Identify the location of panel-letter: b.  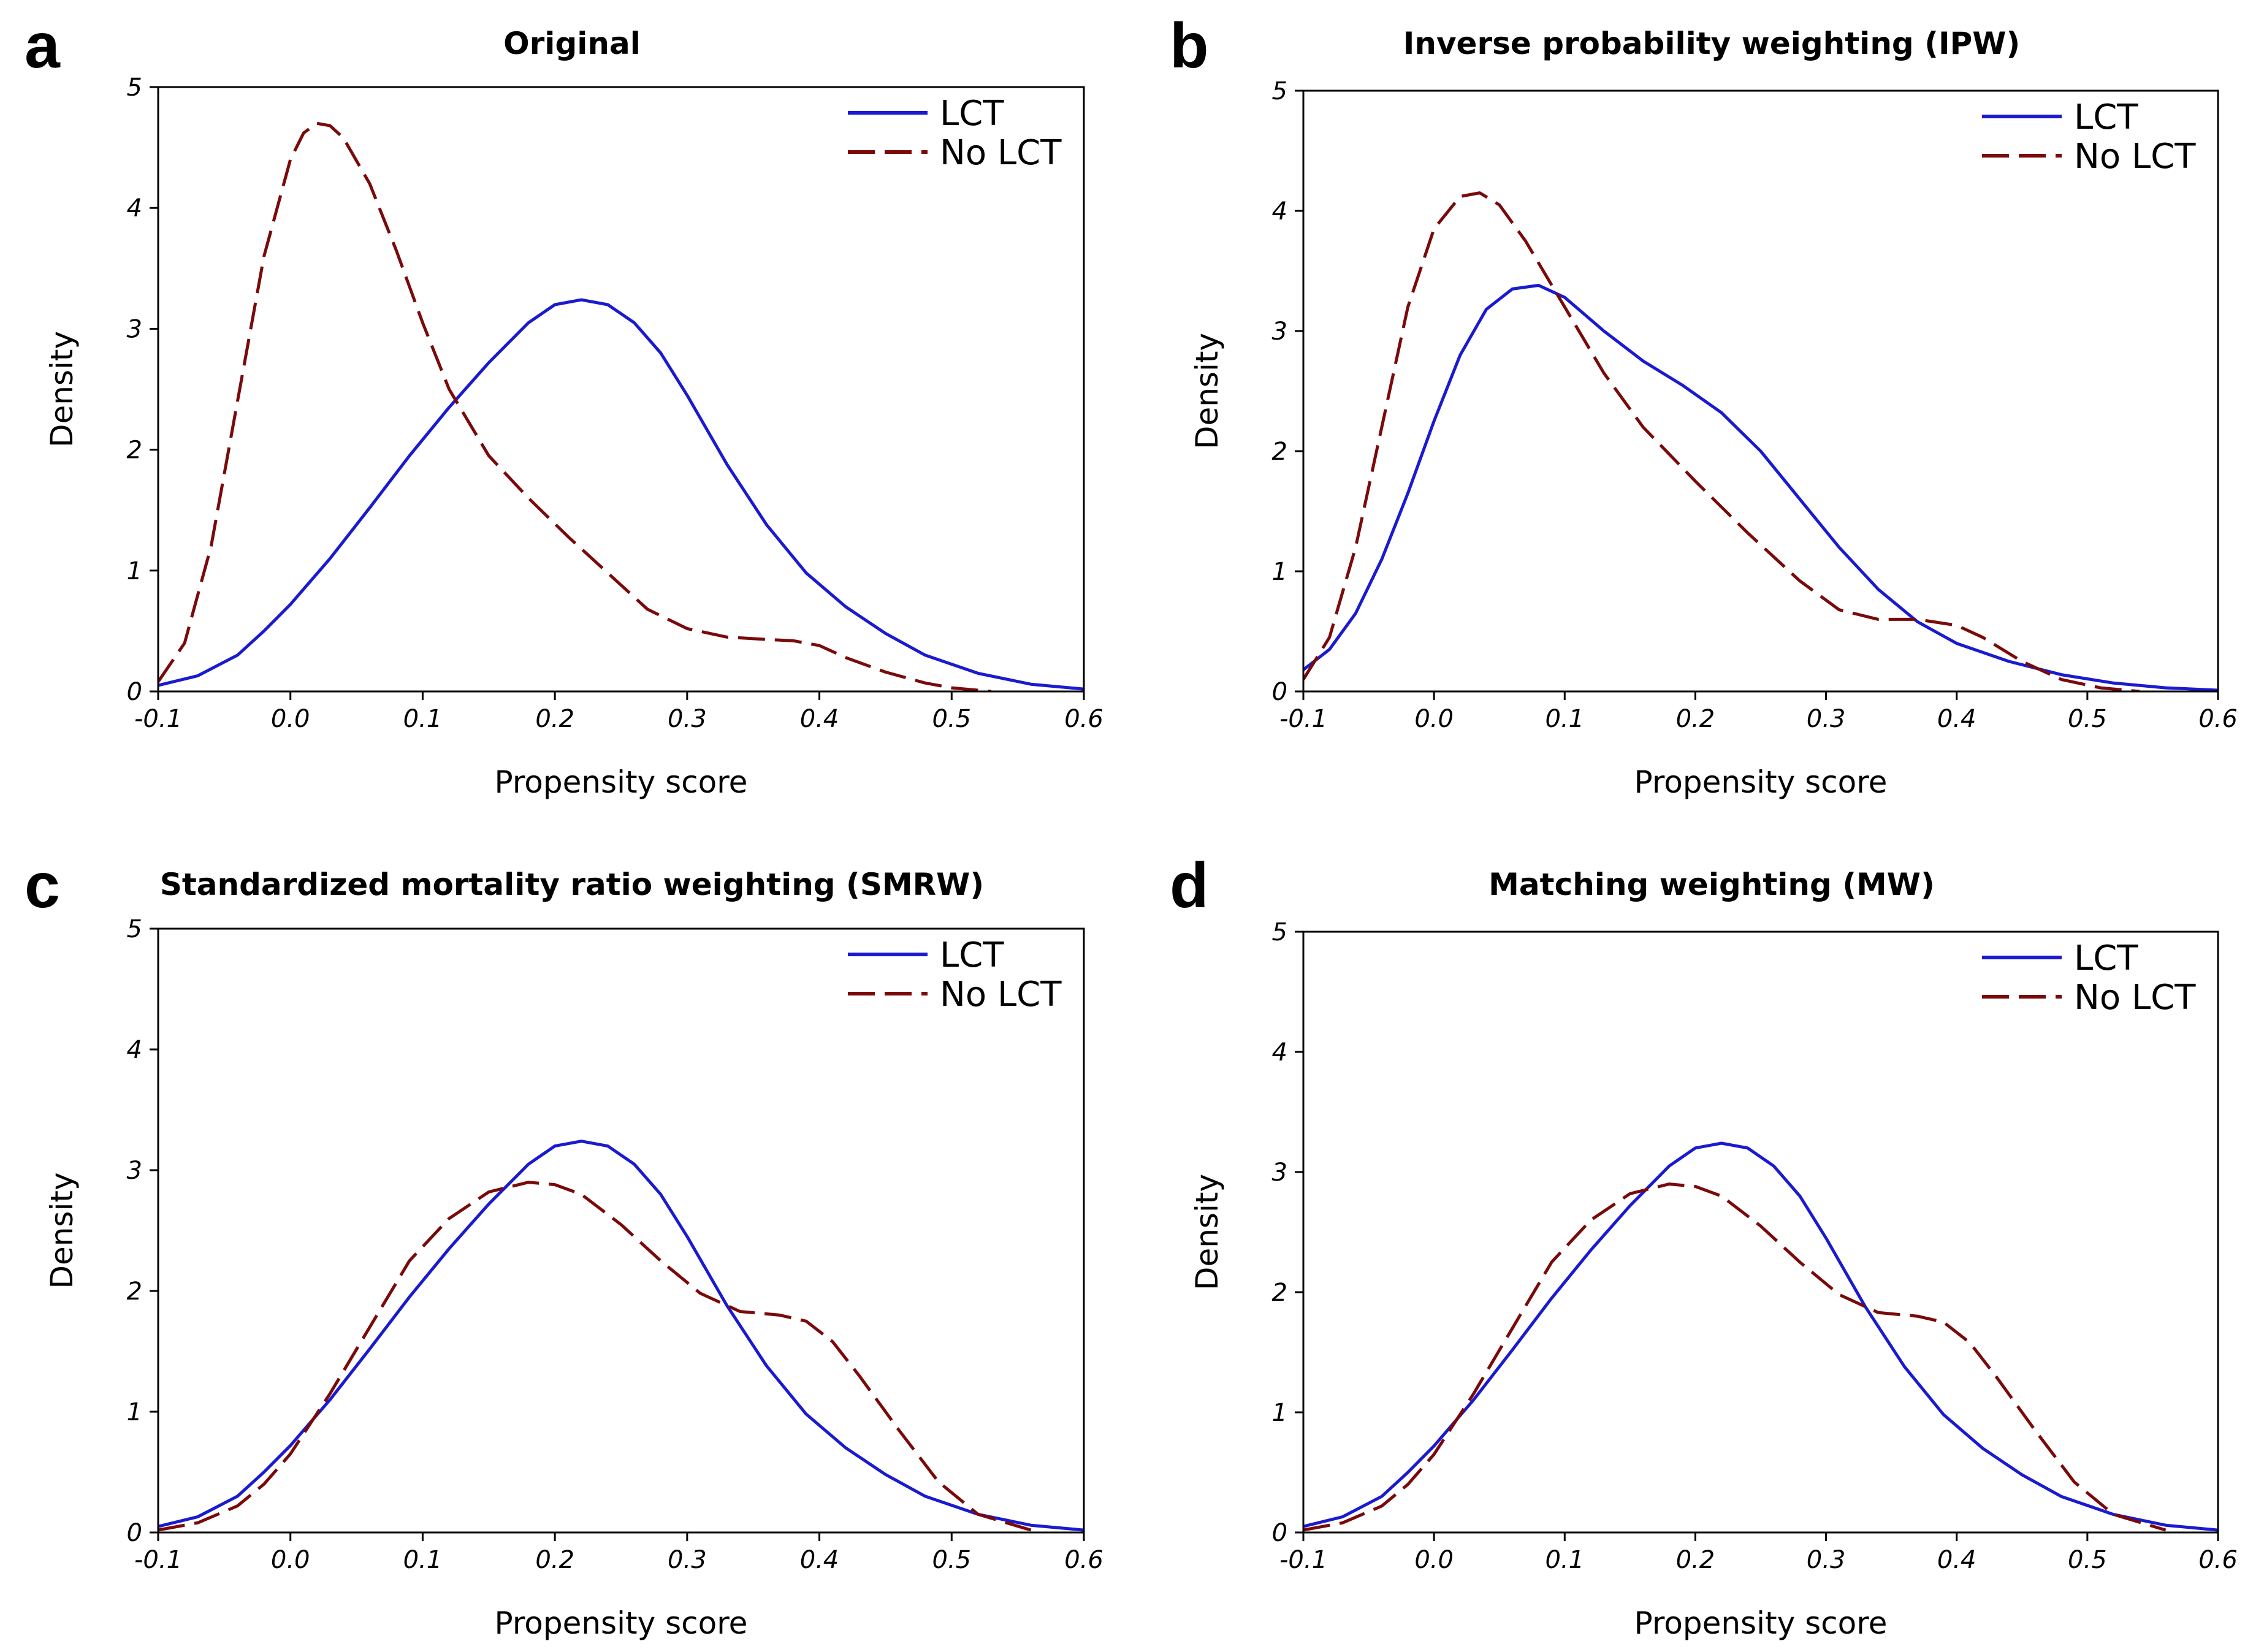
(1189, 46).